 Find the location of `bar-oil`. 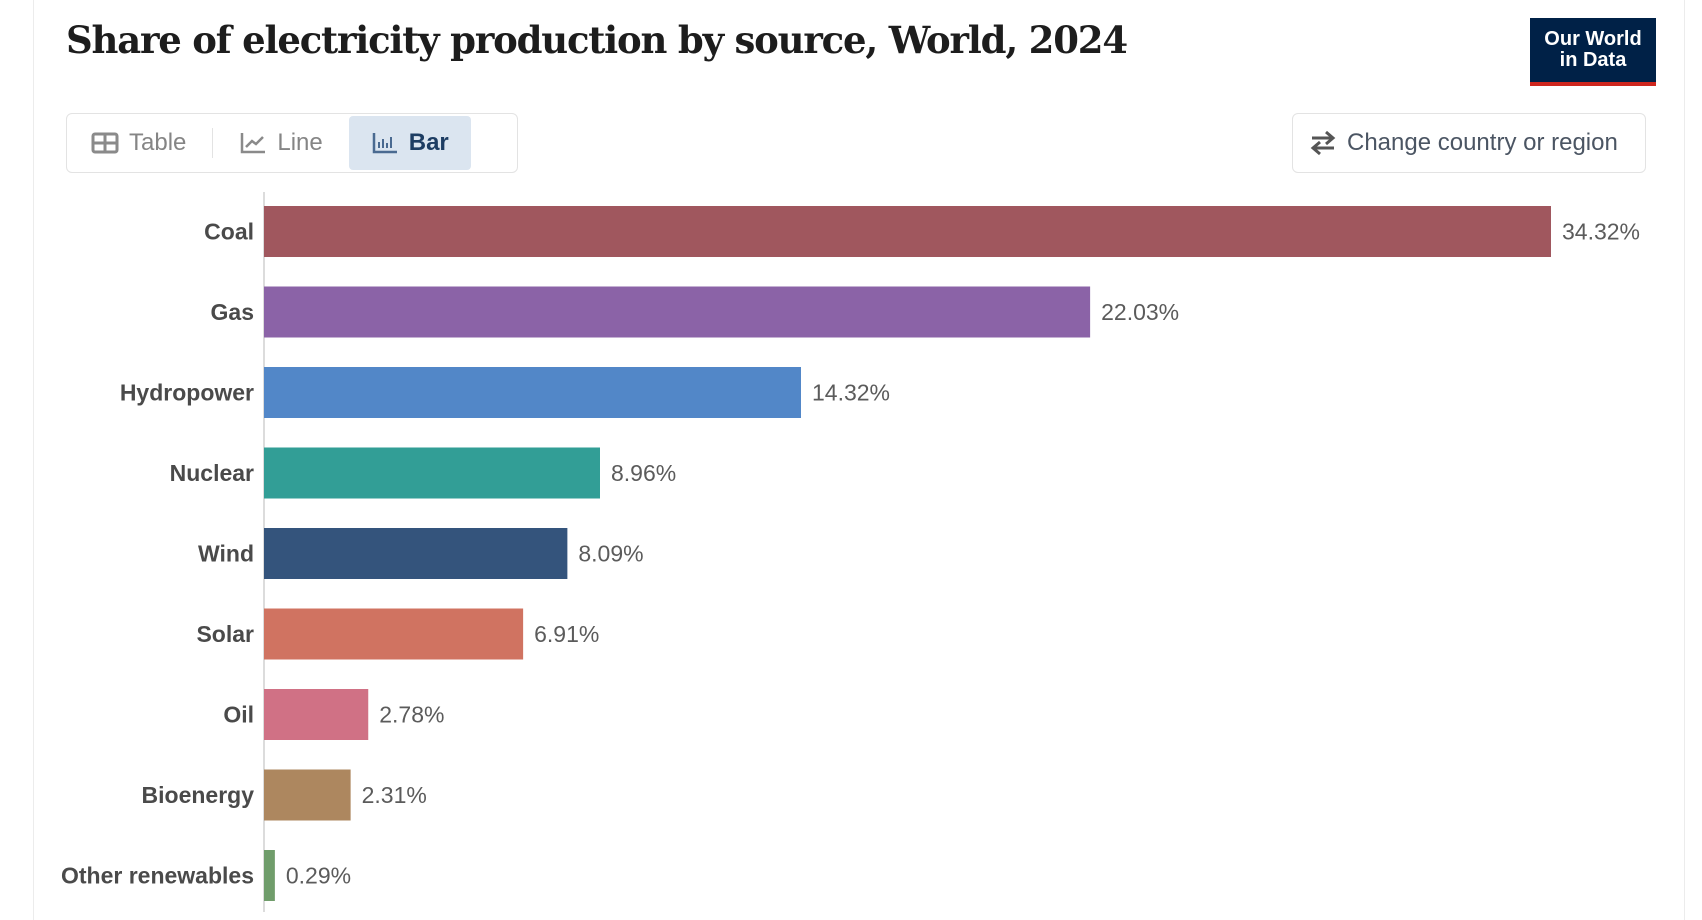

bar-oil is located at coordinates (316, 714).